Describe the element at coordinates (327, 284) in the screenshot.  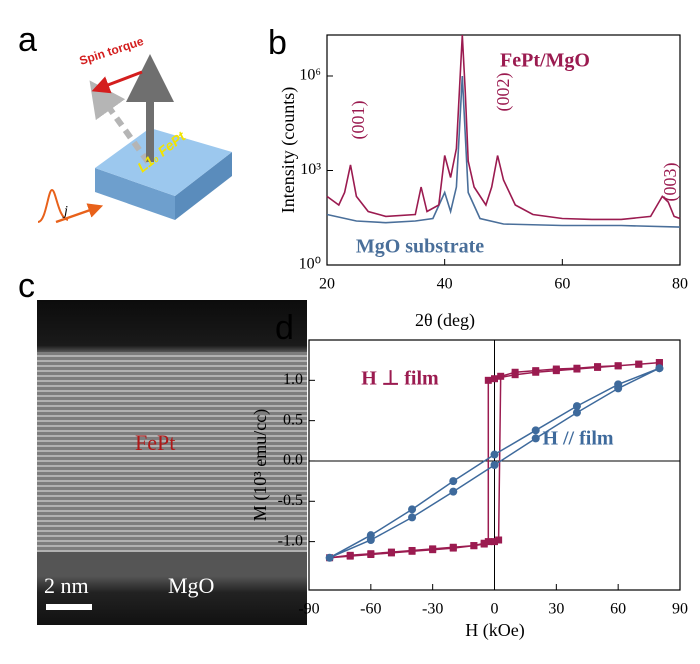
I see `x-tick-label: 20` at that location.